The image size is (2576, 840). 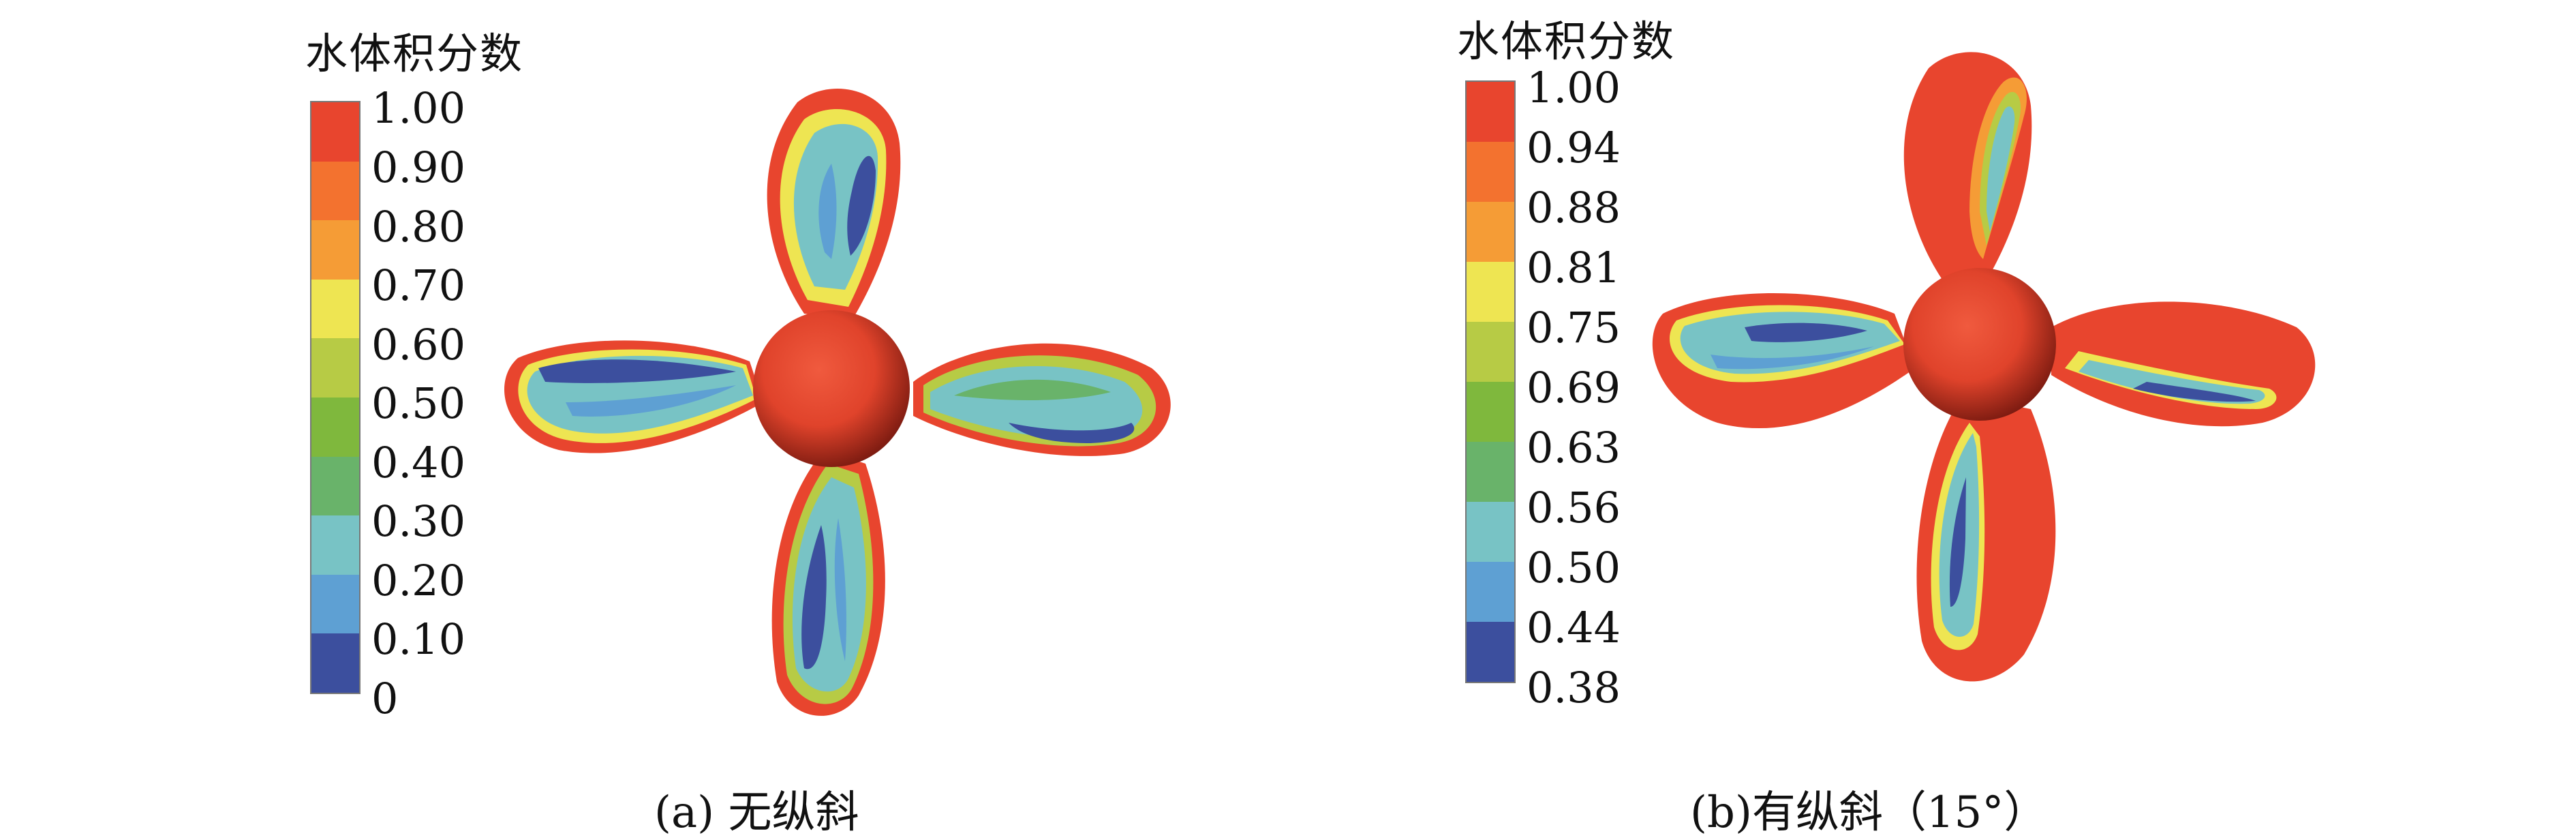 I want to click on colorbar-tick: 0.80, so click(x=418, y=227).